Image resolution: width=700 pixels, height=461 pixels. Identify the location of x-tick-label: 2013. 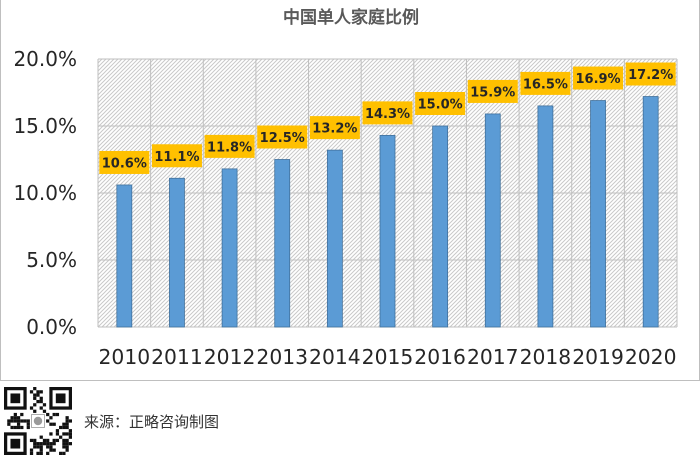
(282, 357).